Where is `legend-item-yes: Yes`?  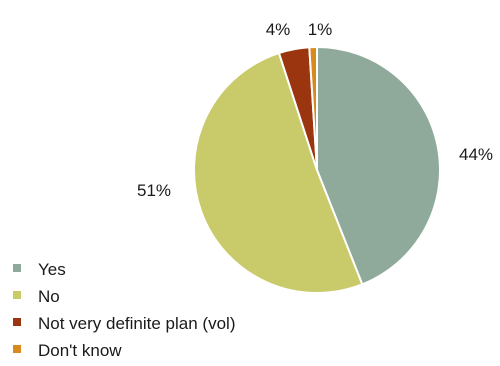 legend-item-yes: Yes is located at coordinates (39, 269).